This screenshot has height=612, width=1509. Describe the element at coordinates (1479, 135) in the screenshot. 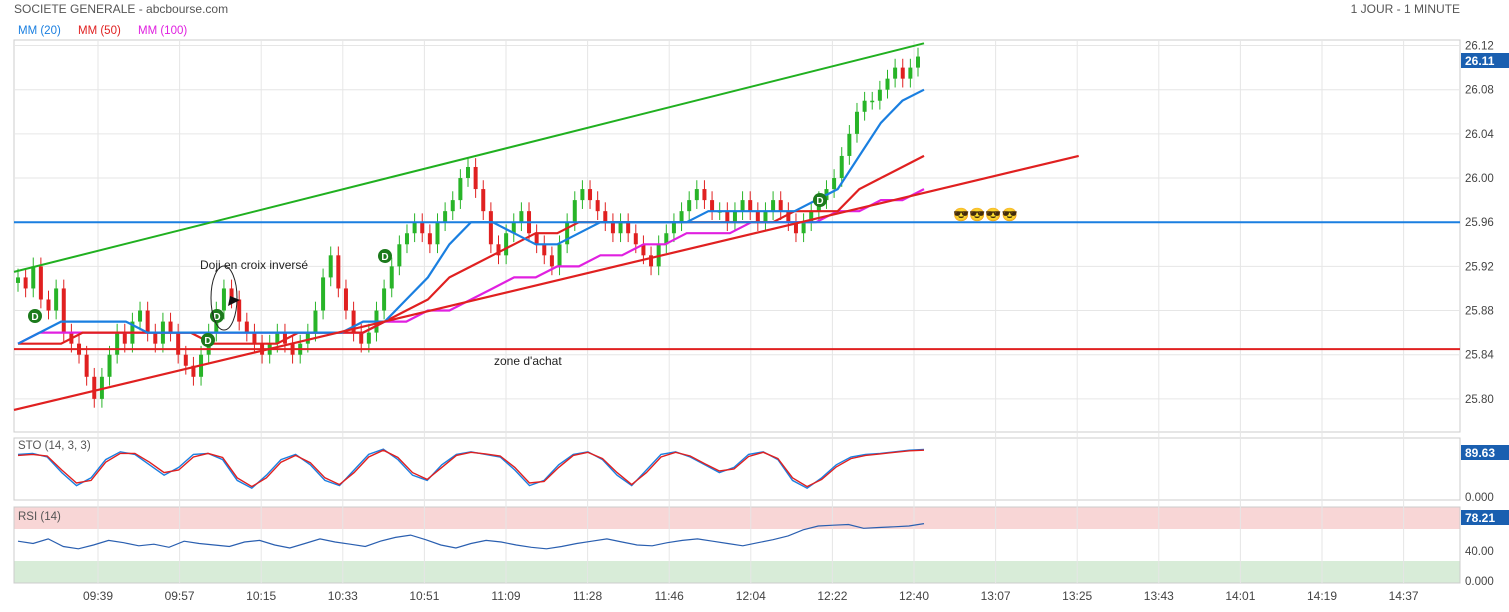

I see `y-tick-label: 26.04` at that location.